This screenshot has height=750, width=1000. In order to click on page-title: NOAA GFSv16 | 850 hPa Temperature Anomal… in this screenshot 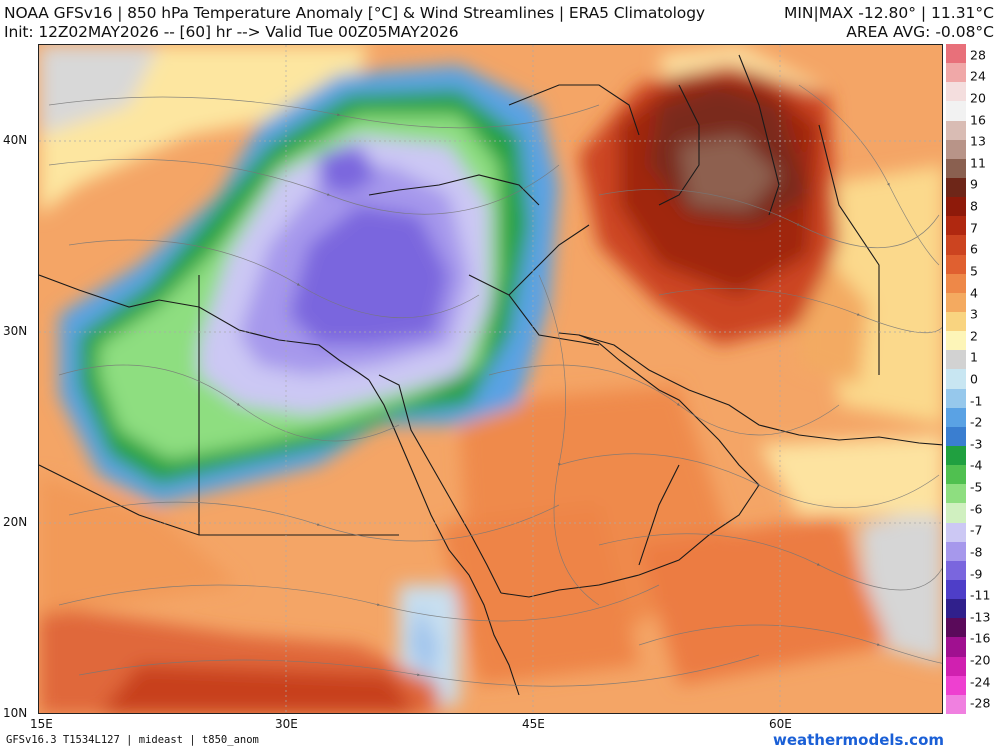, I will do `click(355, 13)`.